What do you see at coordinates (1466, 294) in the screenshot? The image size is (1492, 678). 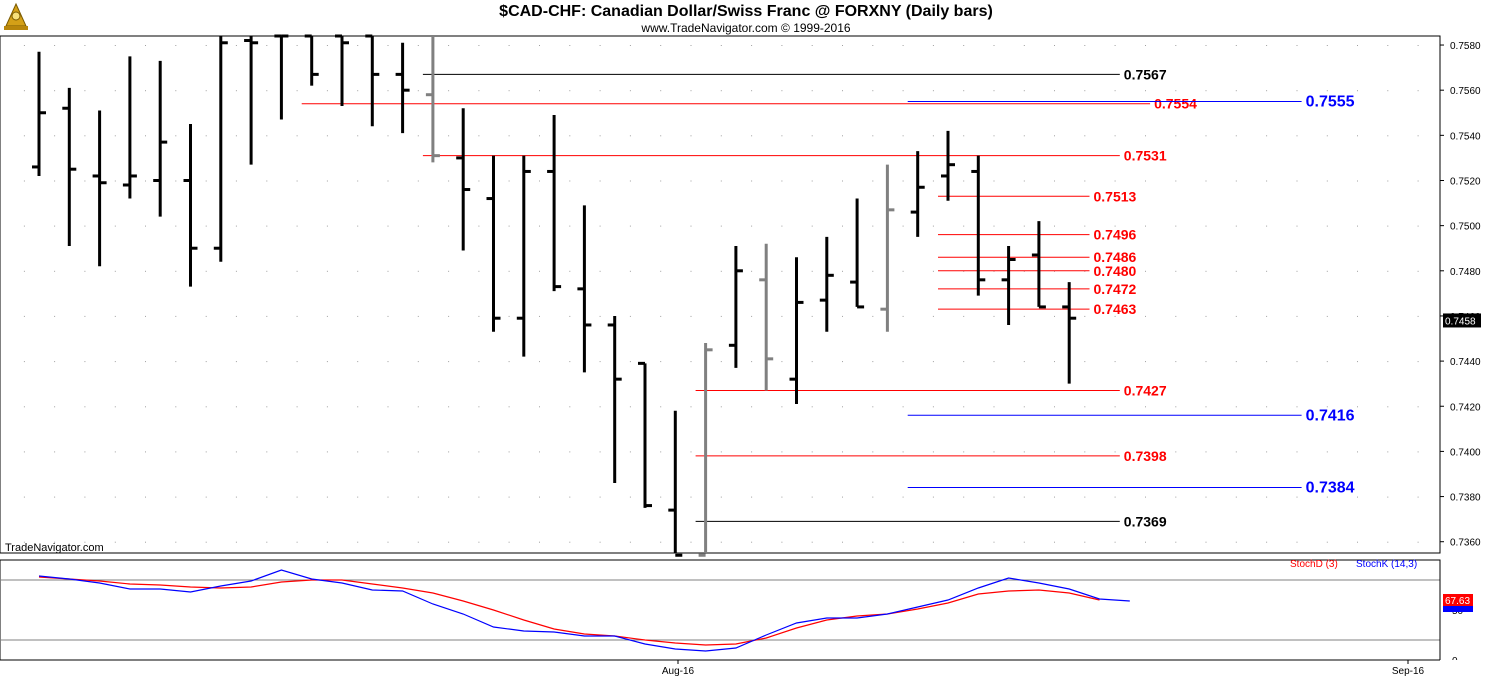 I see `price-axis-bg` at bounding box center [1466, 294].